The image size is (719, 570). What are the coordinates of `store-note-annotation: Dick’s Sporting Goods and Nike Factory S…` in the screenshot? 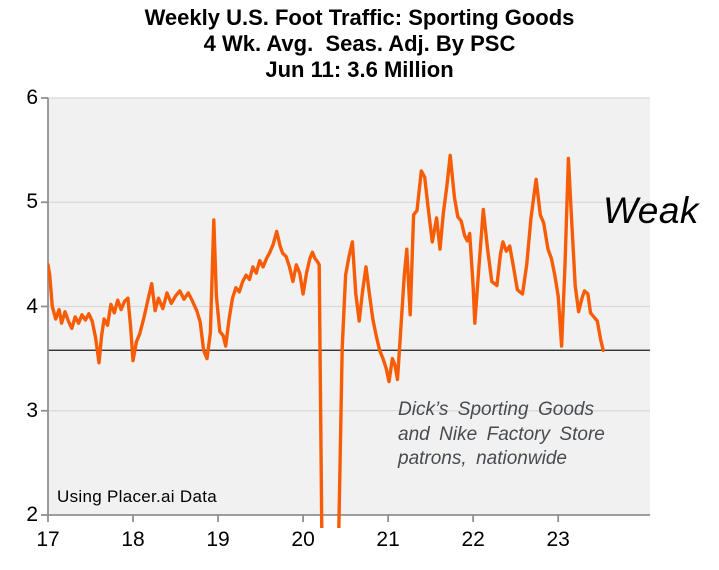 It's located at (527, 435).